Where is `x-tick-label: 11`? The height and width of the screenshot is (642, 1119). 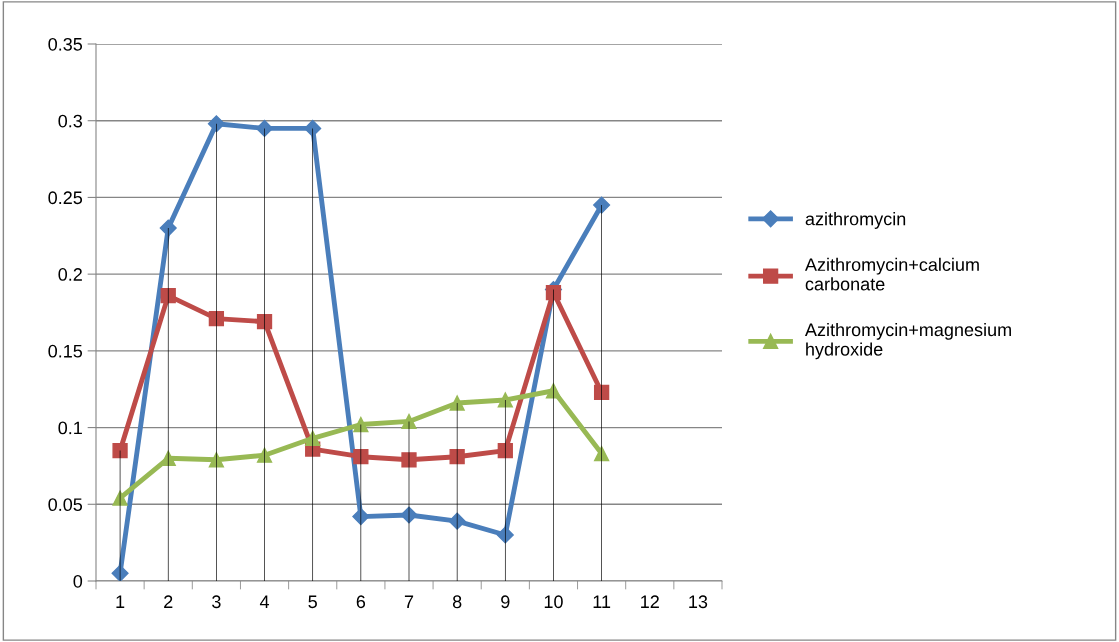 x-tick-label: 11 is located at coordinates (602, 601).